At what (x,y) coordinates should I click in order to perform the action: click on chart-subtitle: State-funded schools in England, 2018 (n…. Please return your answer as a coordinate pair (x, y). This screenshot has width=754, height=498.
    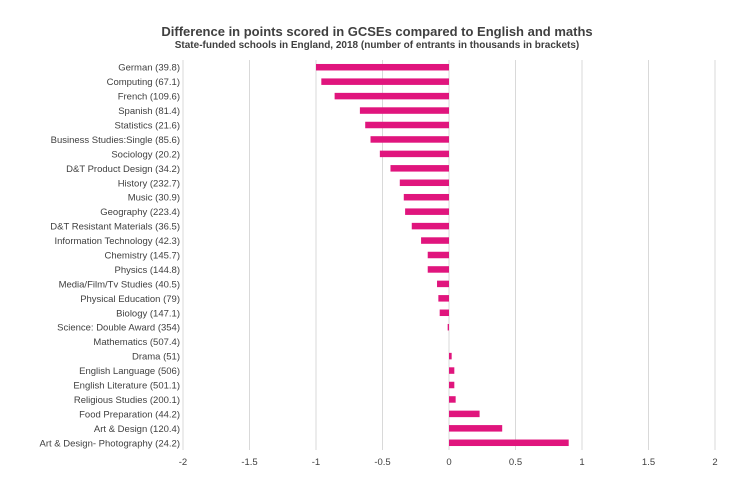
    Looking at the image, I should click on (377, 45).